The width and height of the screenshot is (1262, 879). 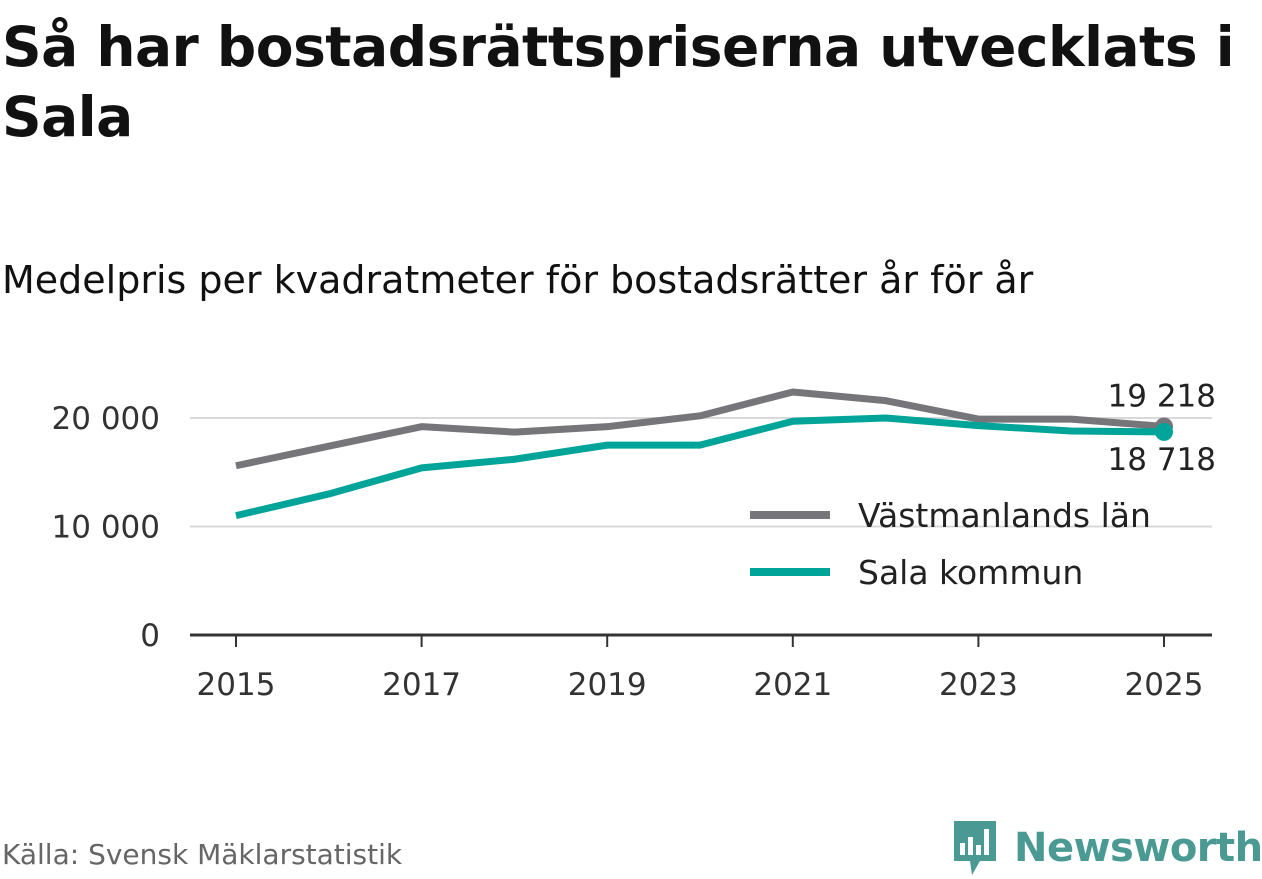 I want to click on x-tick-label: 2015, so click(x=236, y=683).